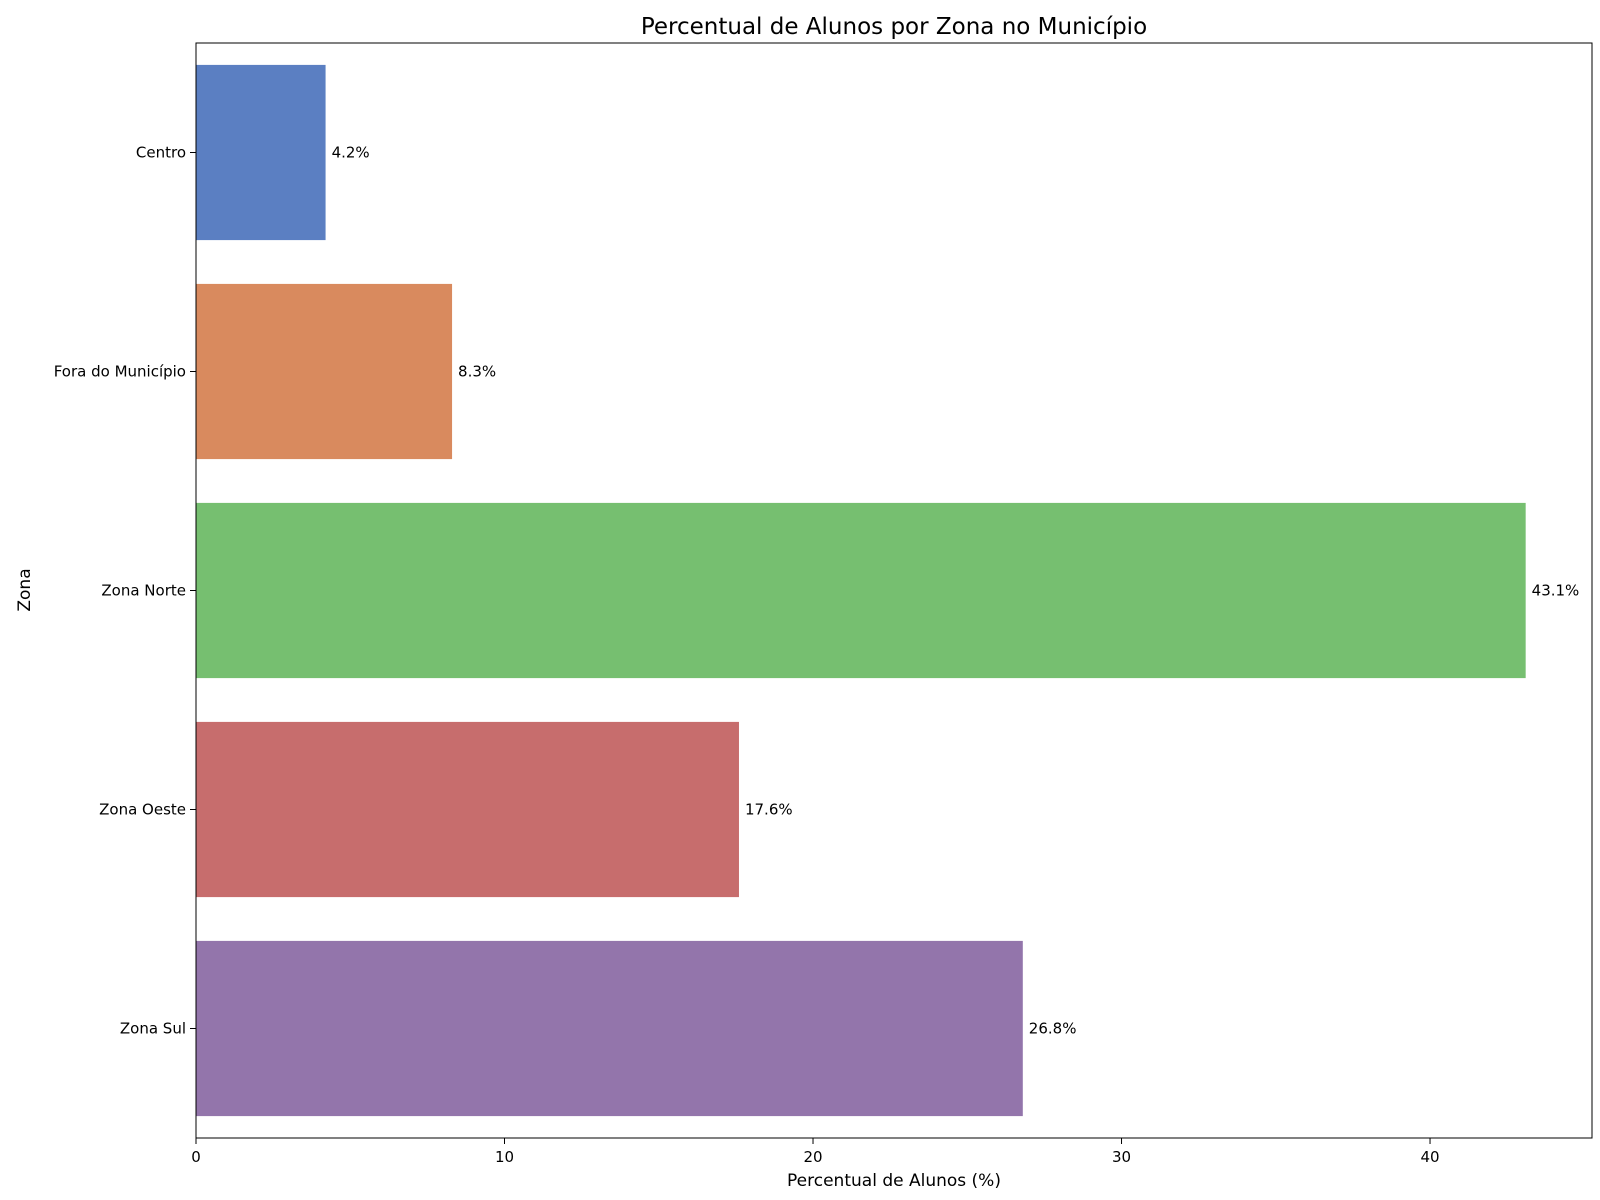 The width and height of the screenshot is (1600, 1200). I want to click on x-axis-ticks: 0 10 20 30 40, so click(815, 1152).